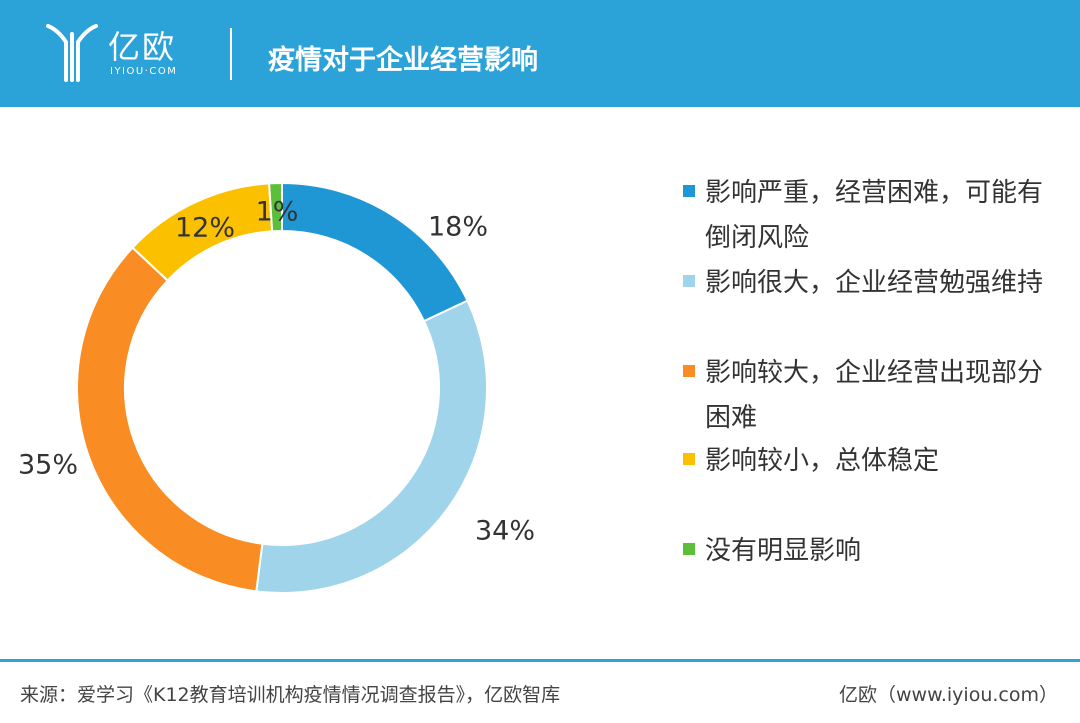 This screenshot has width=1080, height=723. Describe the element at coordinates (689, 371) in the screenshot. I see `legend-swatch-moderate` at that location.